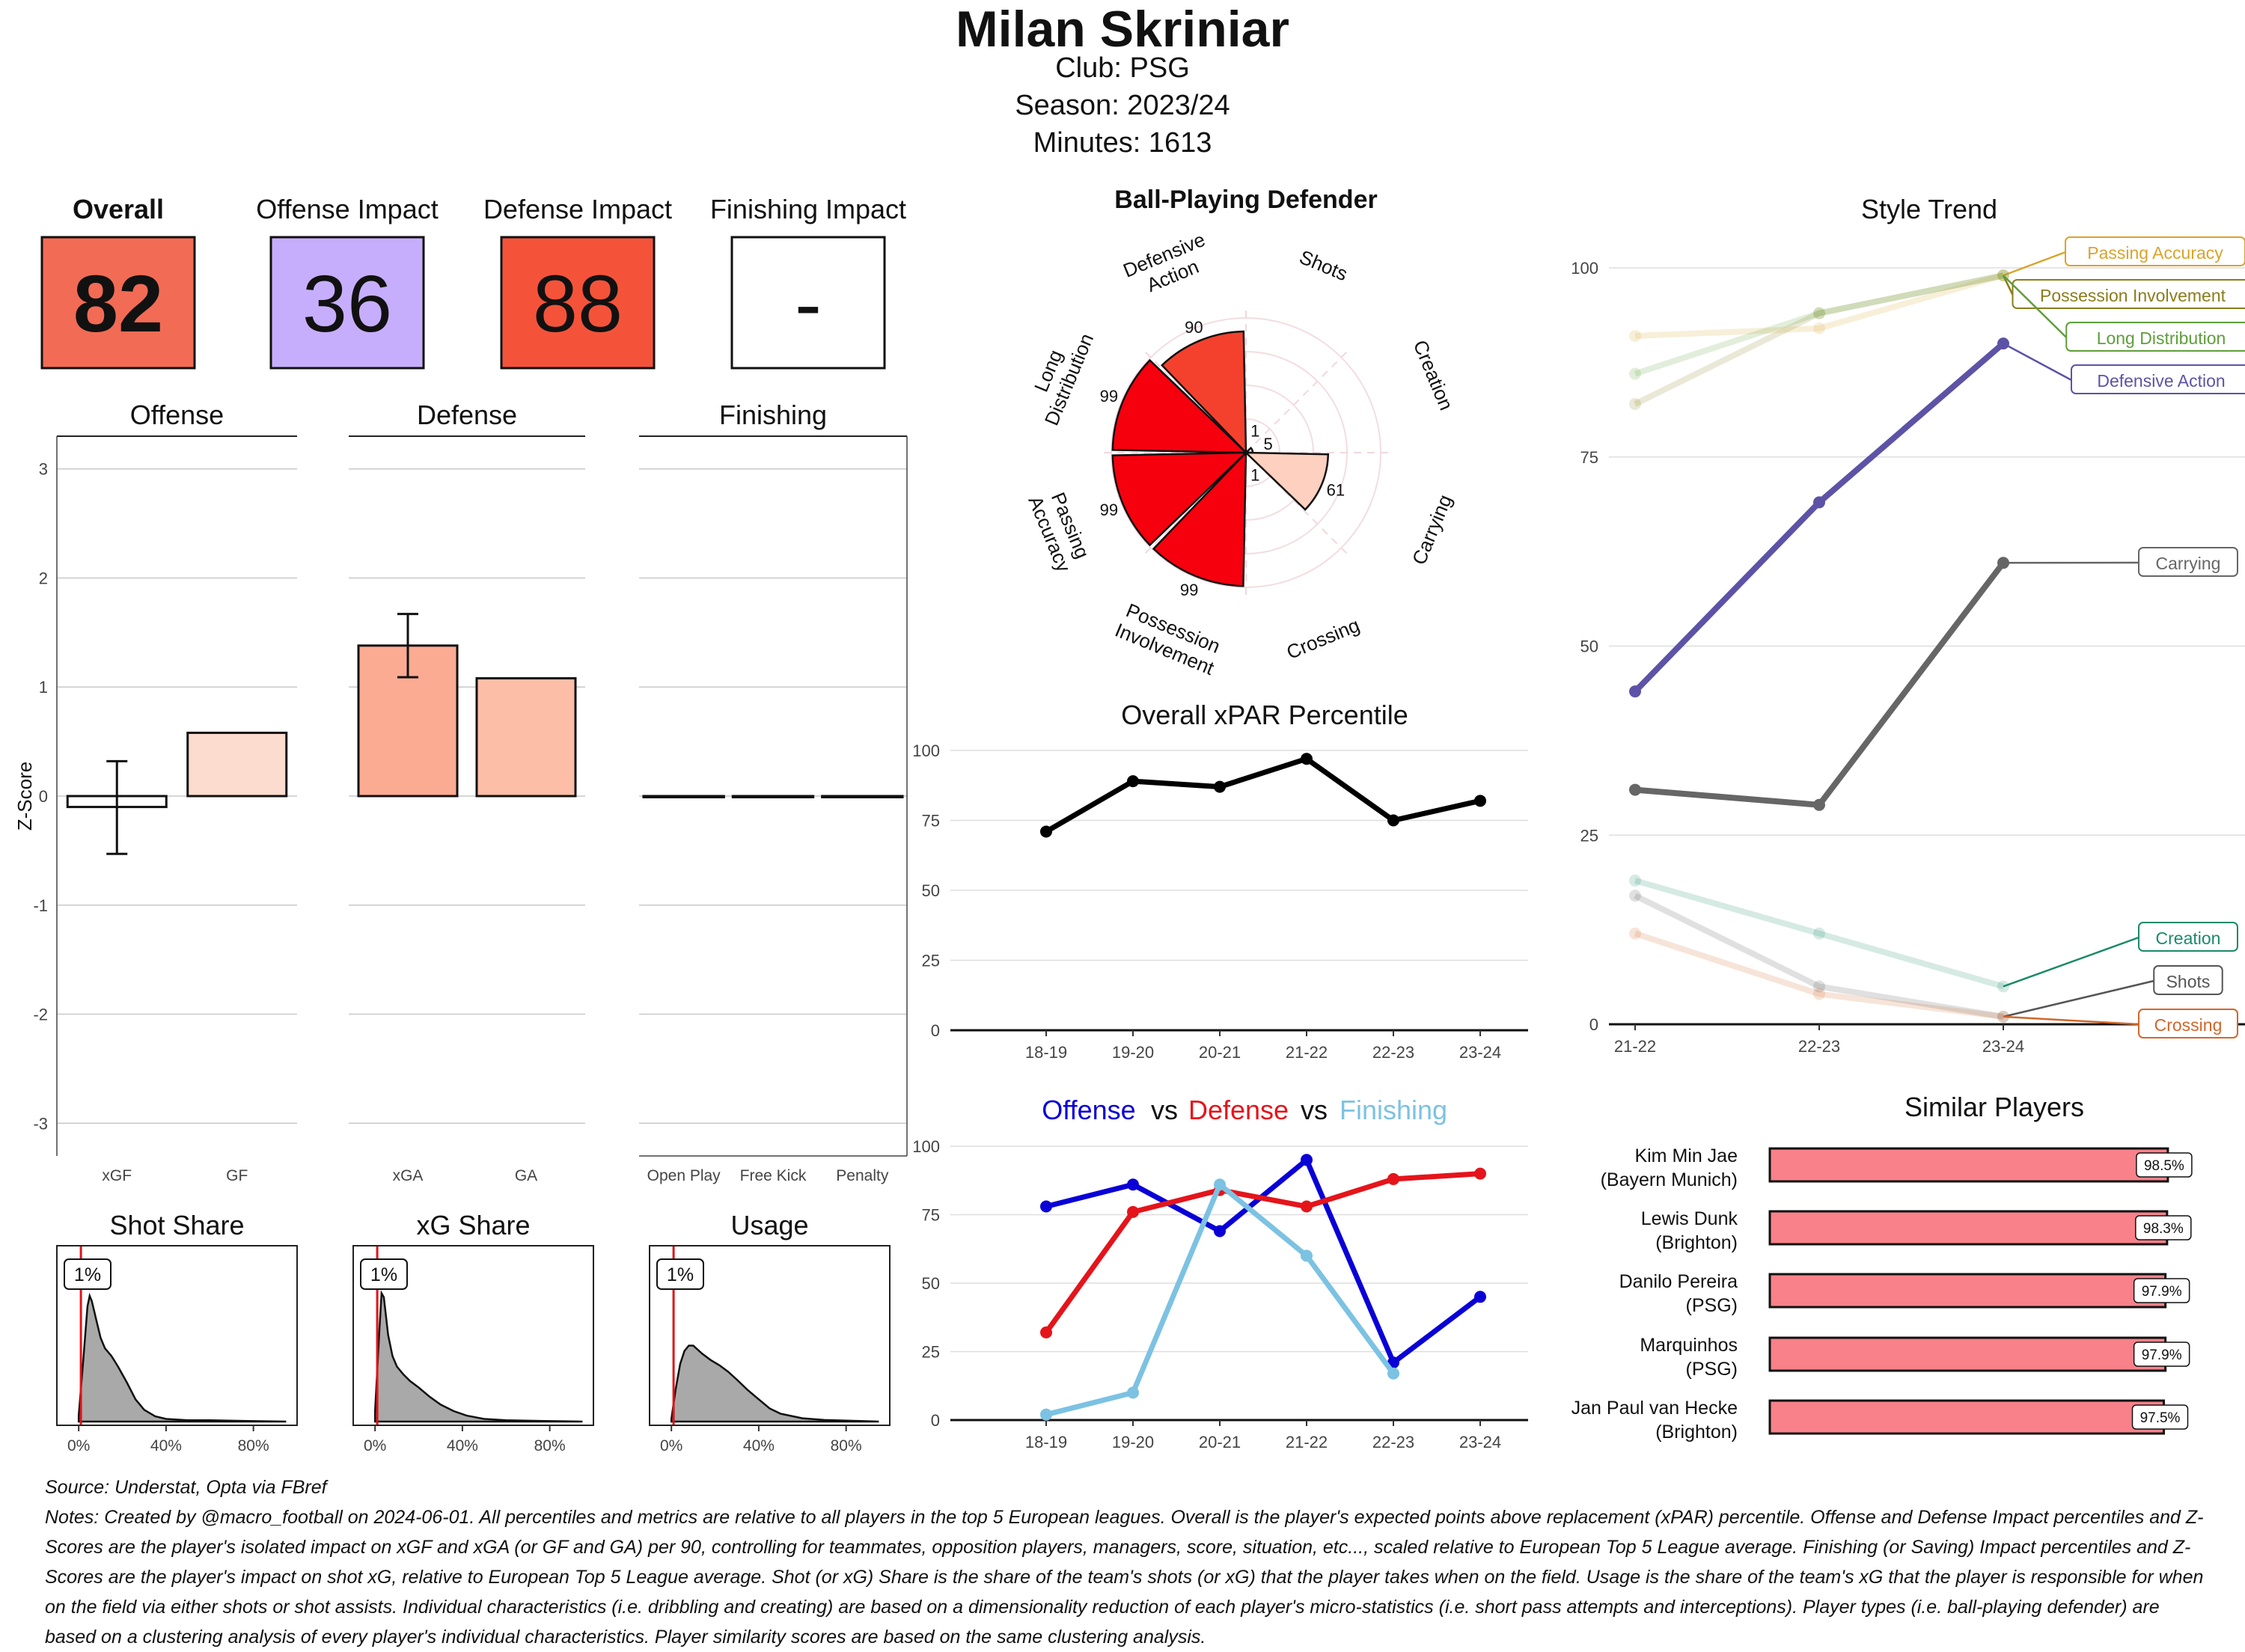 The image size is (2245, 1652). I want to click on impact-value: -, so click(808, 303).